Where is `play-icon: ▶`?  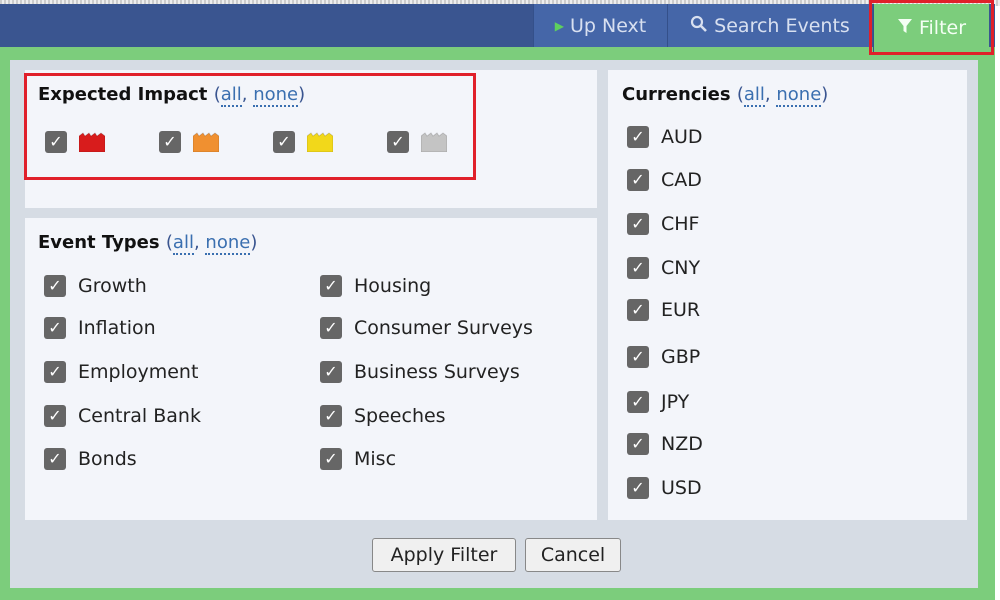 play-icon: ▶ is located at coordinates (559, 26).